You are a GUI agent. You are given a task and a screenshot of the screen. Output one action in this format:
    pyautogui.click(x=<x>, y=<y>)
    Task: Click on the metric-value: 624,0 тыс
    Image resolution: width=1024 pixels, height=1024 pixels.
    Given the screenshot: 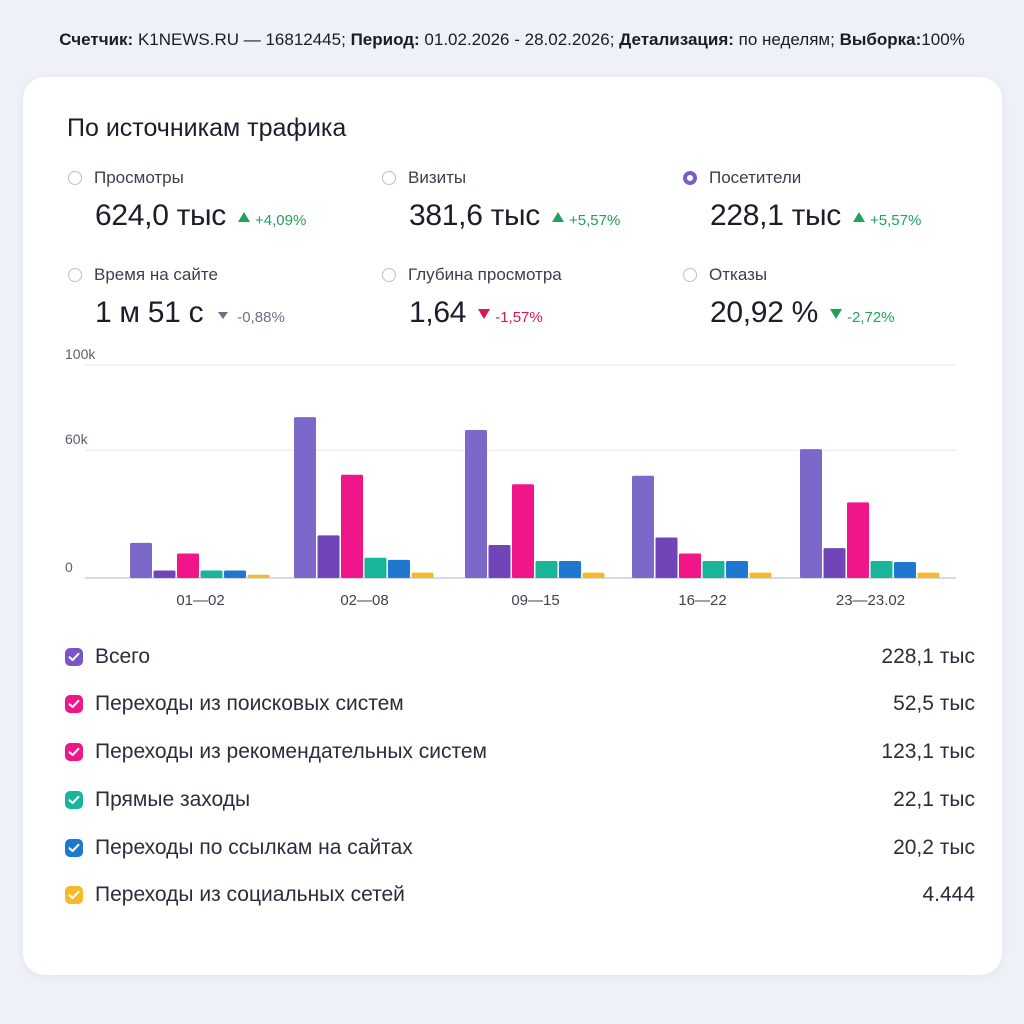 What is the action you would take?
    pyautogui.click(x=161, y=215)
    